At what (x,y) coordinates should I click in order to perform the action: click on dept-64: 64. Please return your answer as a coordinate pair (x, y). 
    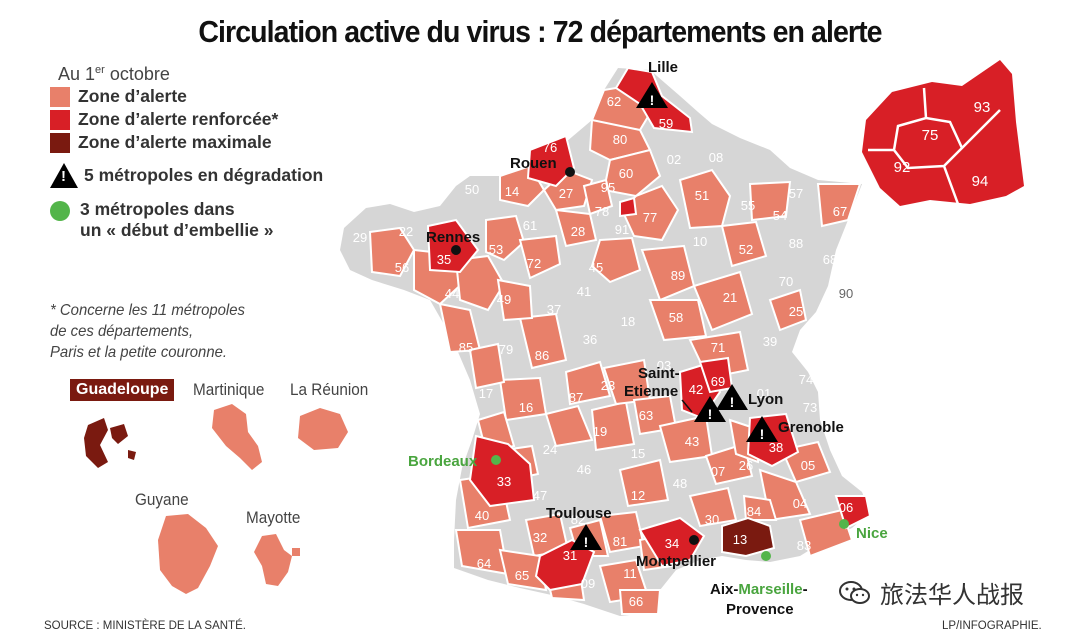
    Looking at the image, I should click on (484, 563).